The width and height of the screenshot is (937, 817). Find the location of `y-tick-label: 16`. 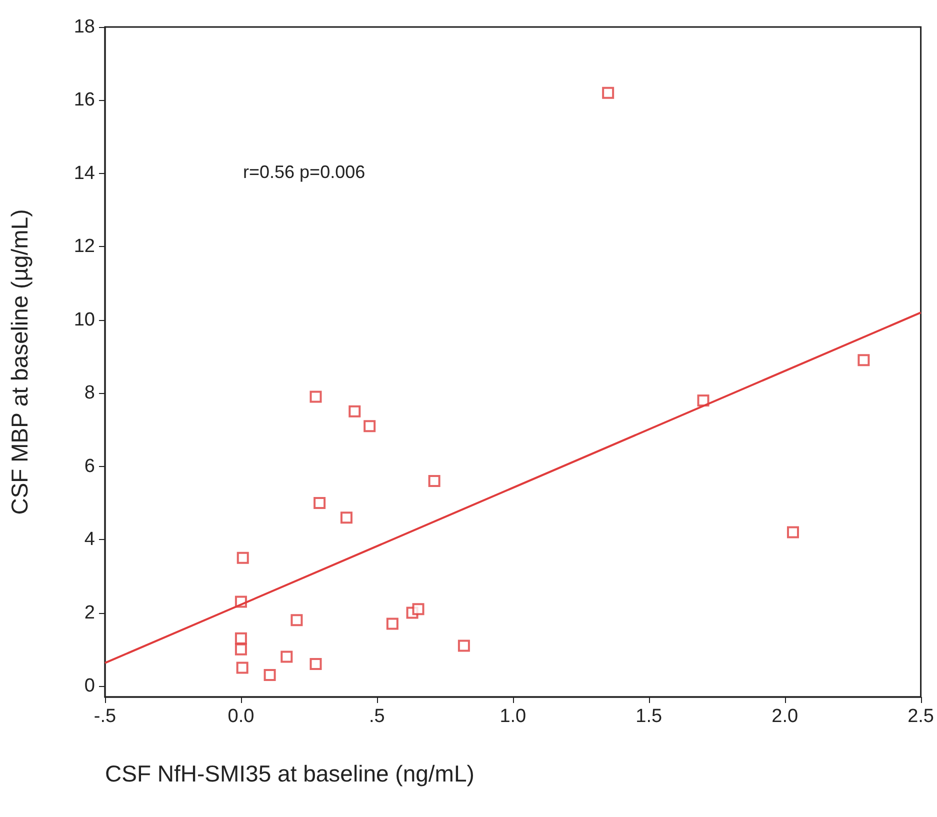

y-tick-label: 16 is located at coordinates (84, 100).